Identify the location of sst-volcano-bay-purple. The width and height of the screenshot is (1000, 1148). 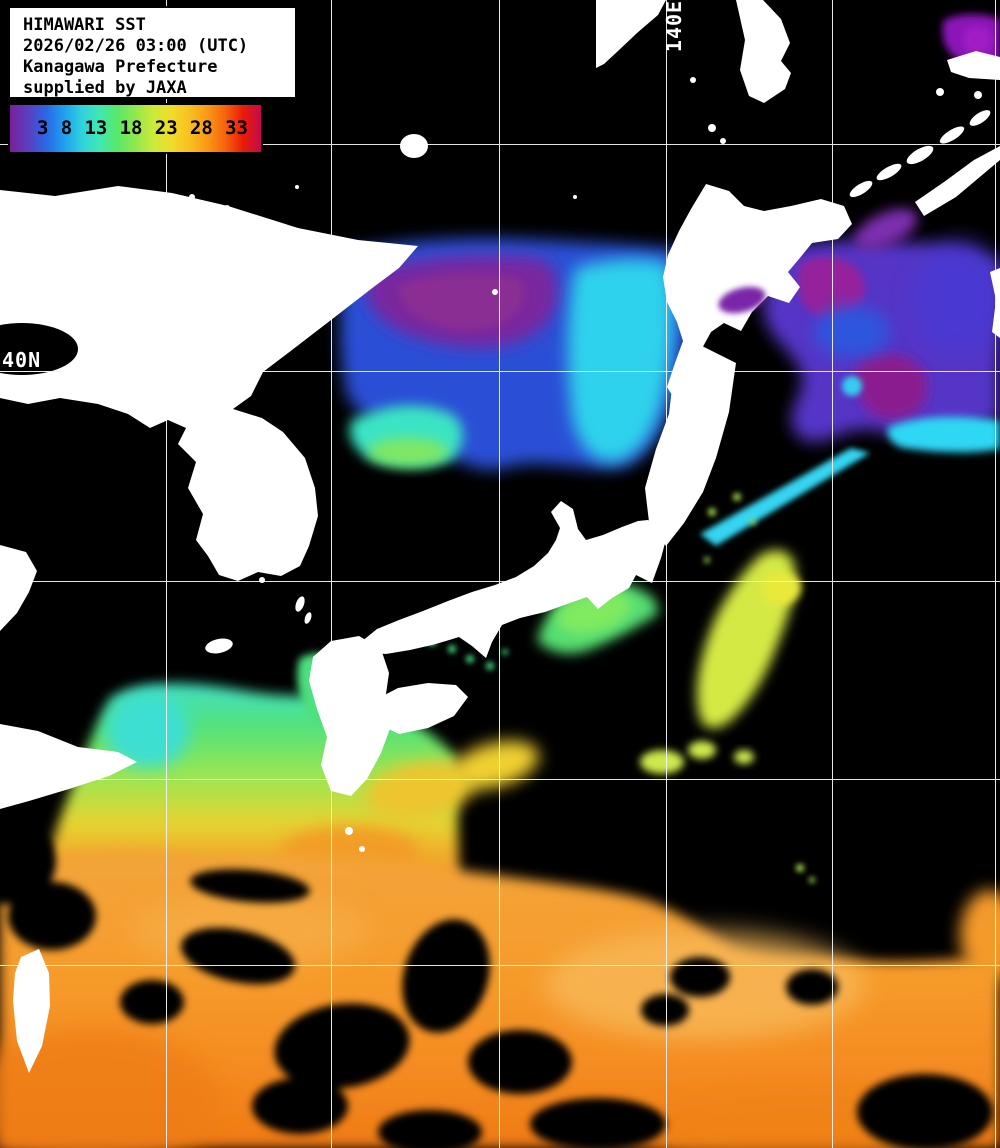
(742, 300).